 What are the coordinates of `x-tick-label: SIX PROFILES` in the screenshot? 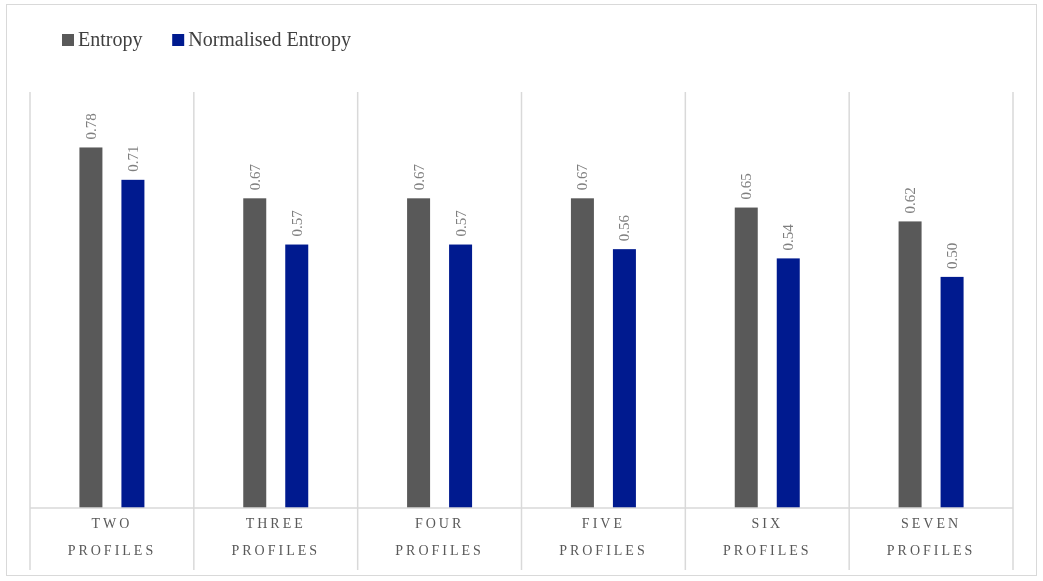 It's located at (767, 537).